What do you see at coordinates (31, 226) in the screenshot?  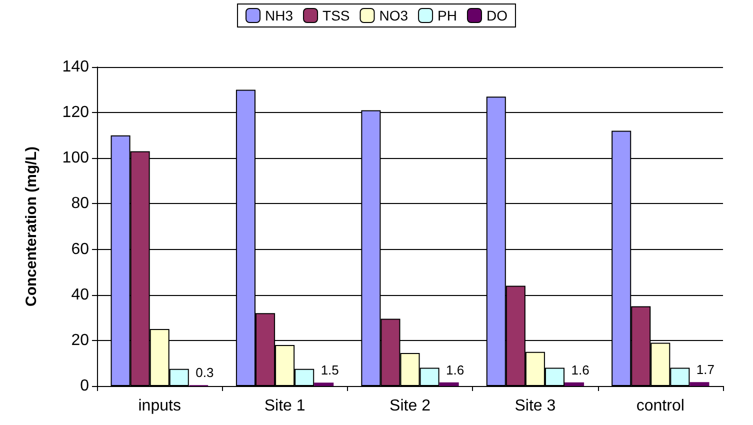 I see `y-axis-title: Concenteration (mg/L)` at bounding box center [31, 226].